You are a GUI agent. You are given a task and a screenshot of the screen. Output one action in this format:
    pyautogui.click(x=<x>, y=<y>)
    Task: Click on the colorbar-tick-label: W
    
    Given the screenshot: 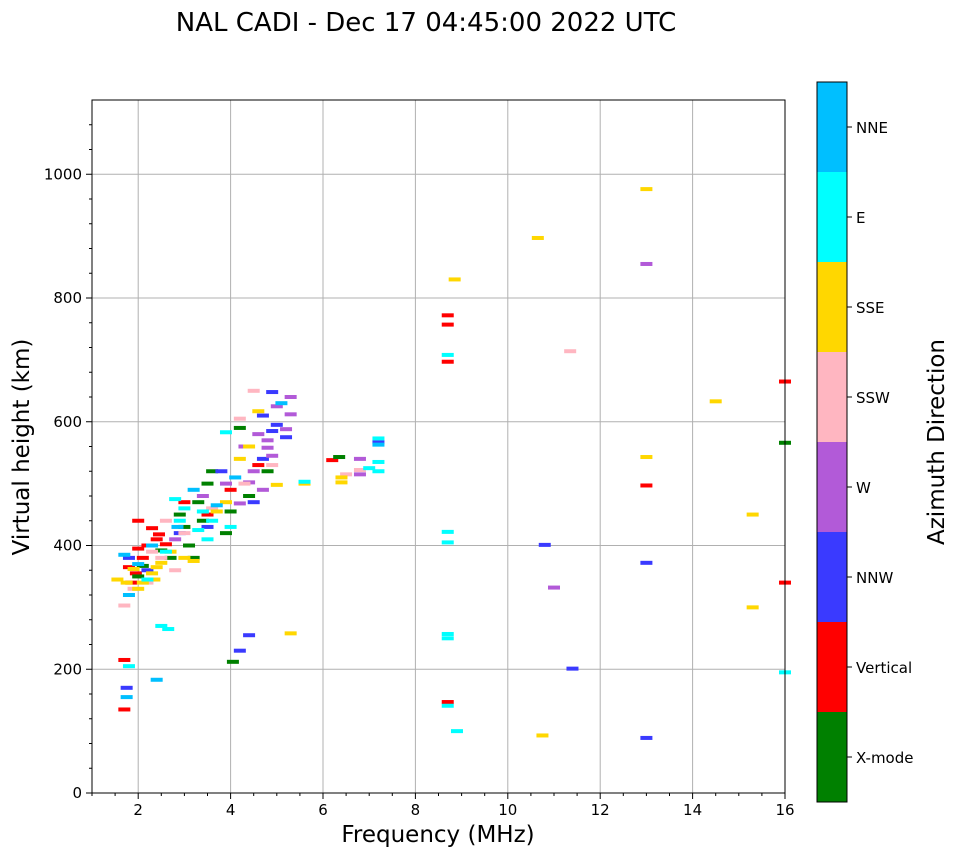 What is the action you would take?
    pyautogui.click(x=863, y=488)
    